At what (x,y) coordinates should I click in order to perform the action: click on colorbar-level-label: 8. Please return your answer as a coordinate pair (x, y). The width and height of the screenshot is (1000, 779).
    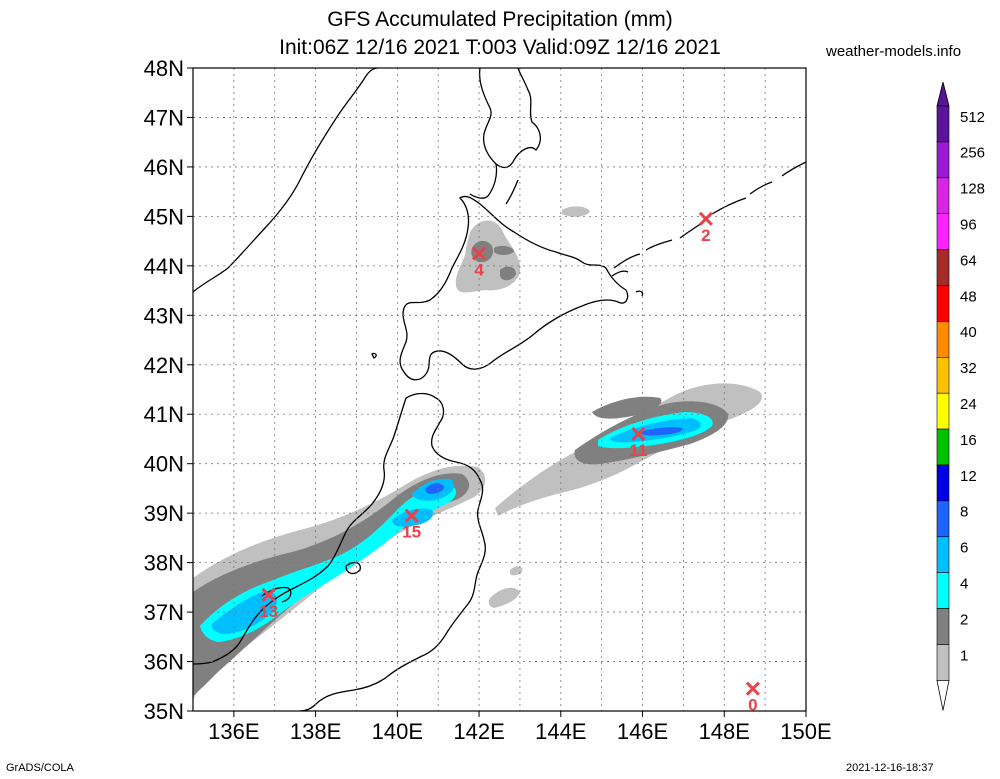
    Looking at the image, I should click on (964, 512).